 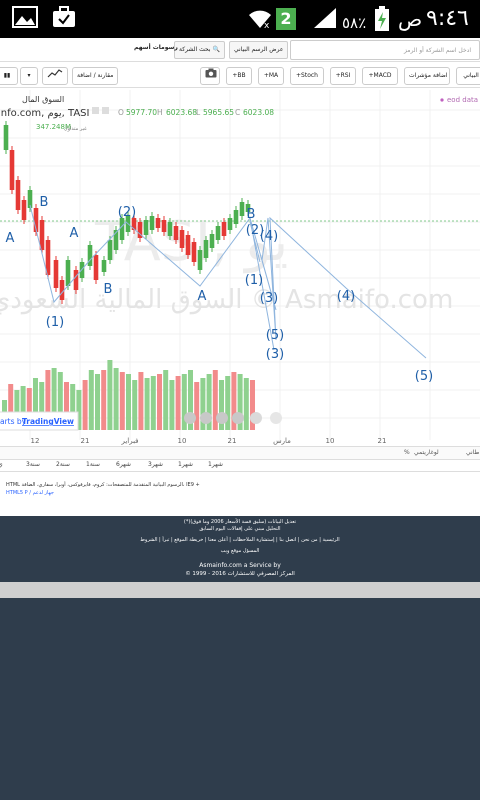 I want to click on percent-toggle: %, so click(x=407, y=452).